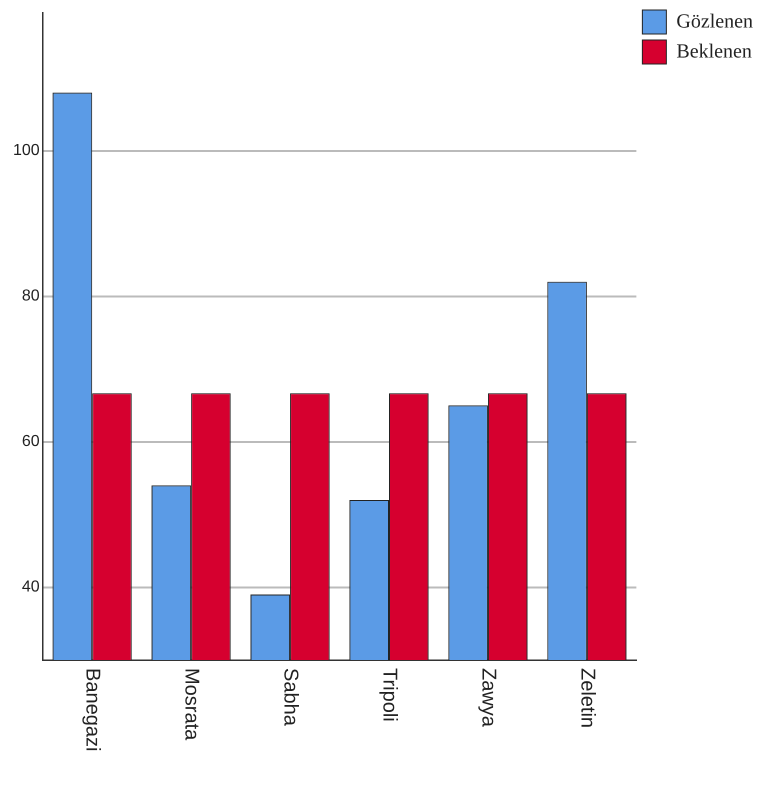 This screenshot has height=800, width=773. Describe the element at coordinates (291, 697) in the screenshot. I see `x-tick-label: Sabha` at that location.